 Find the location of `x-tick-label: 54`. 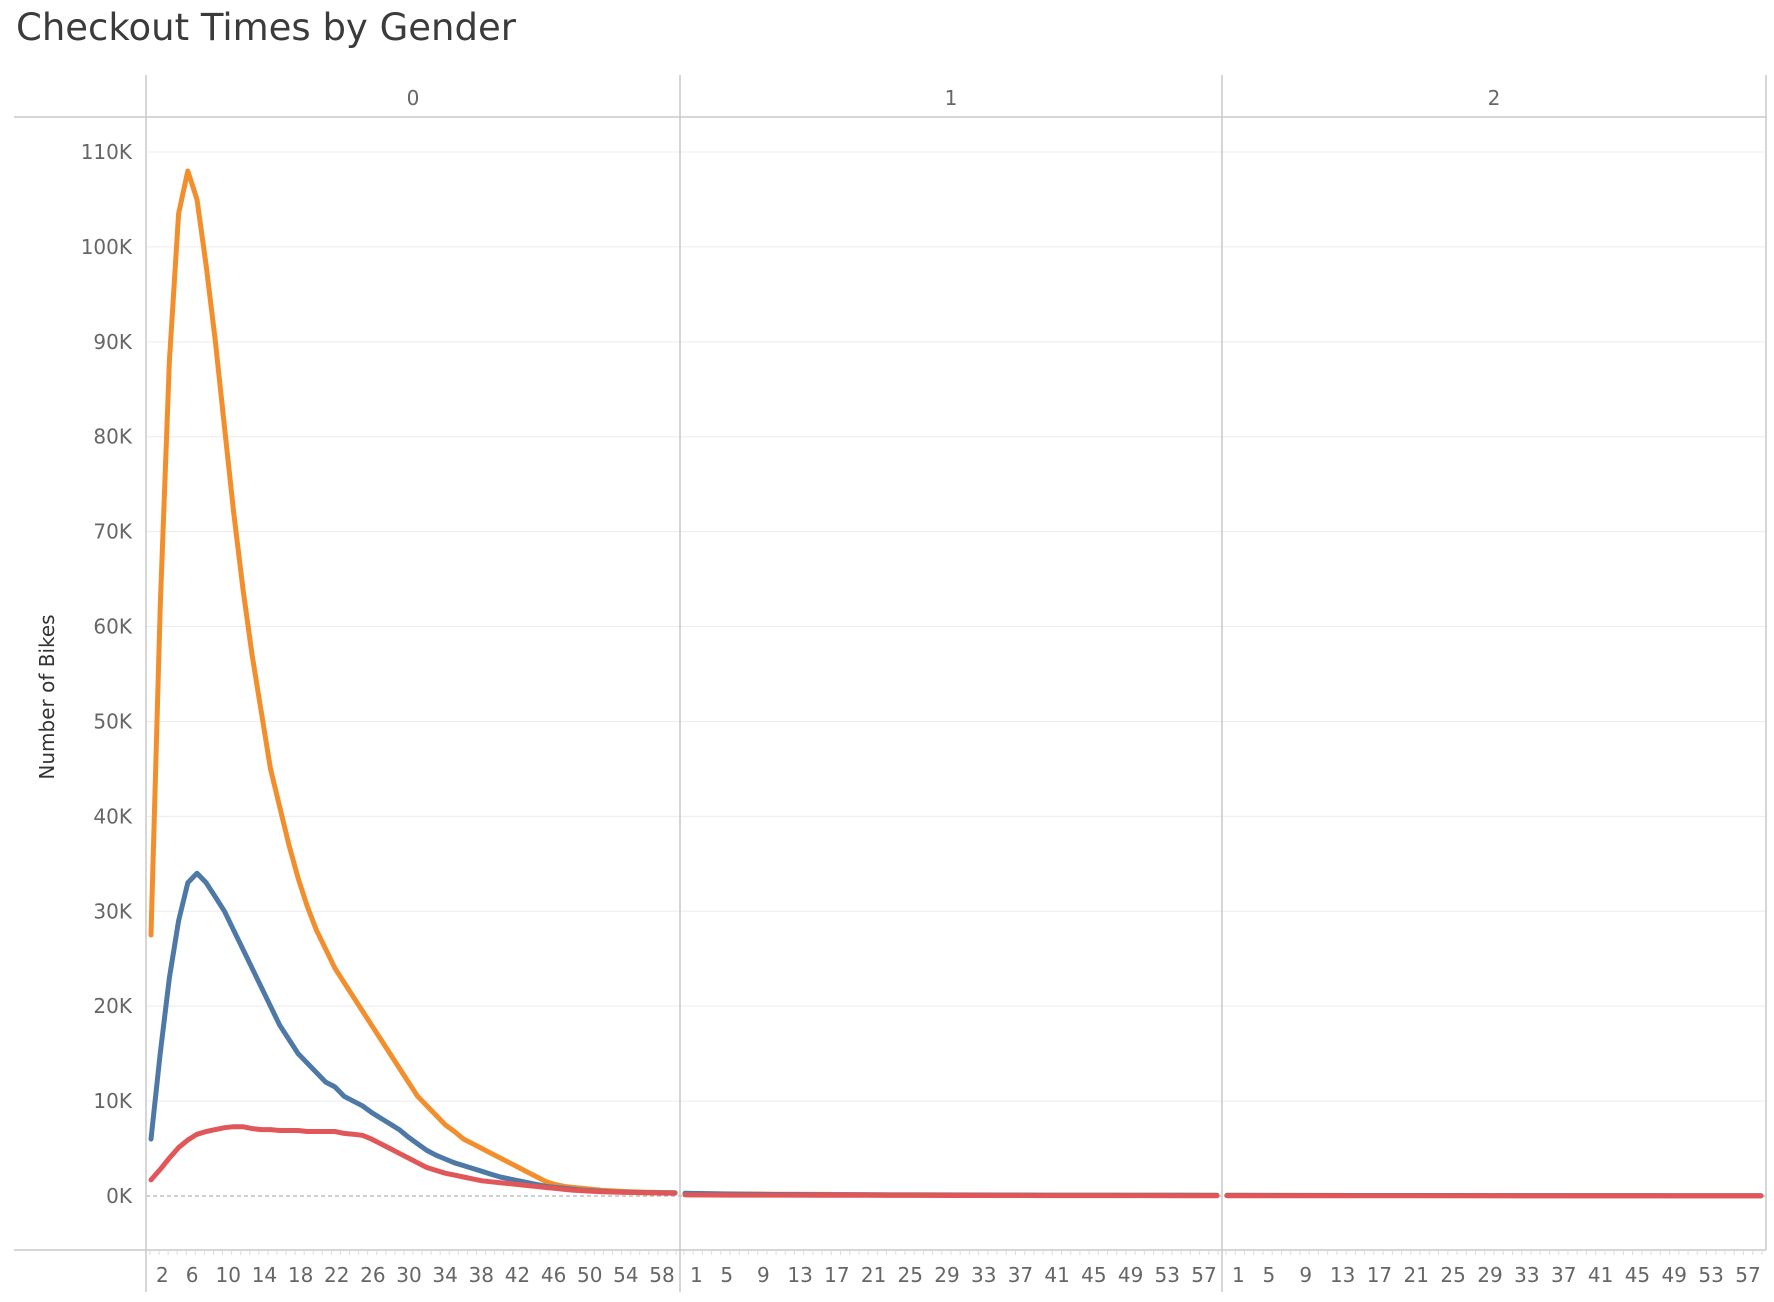

x-tick-label: 54 is located at coordinates (625, 1275).